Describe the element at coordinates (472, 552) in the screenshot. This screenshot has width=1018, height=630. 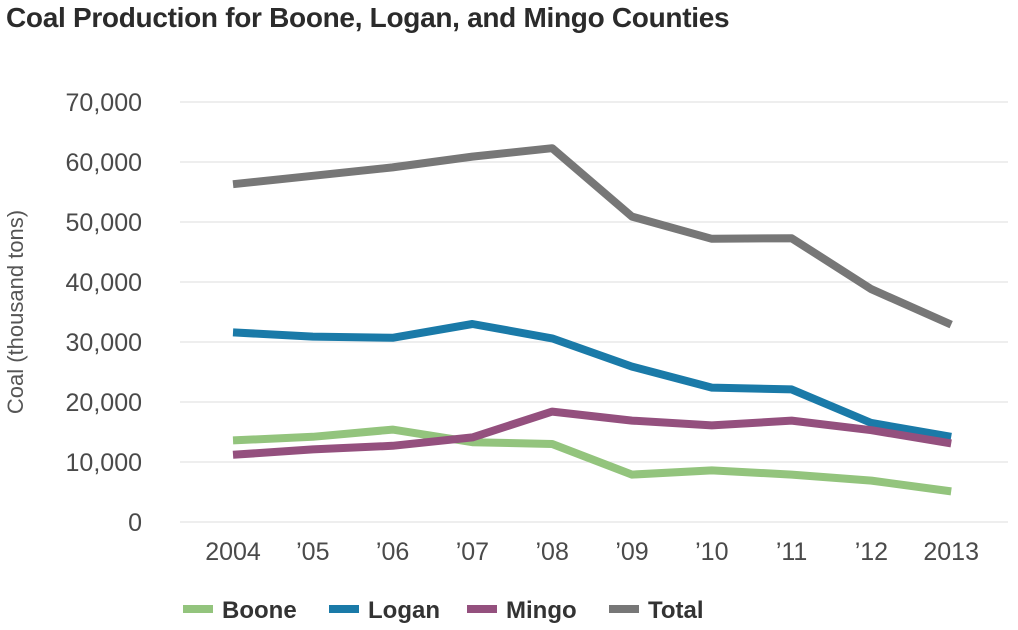
I see `x-tick-label: ’07` at that location.